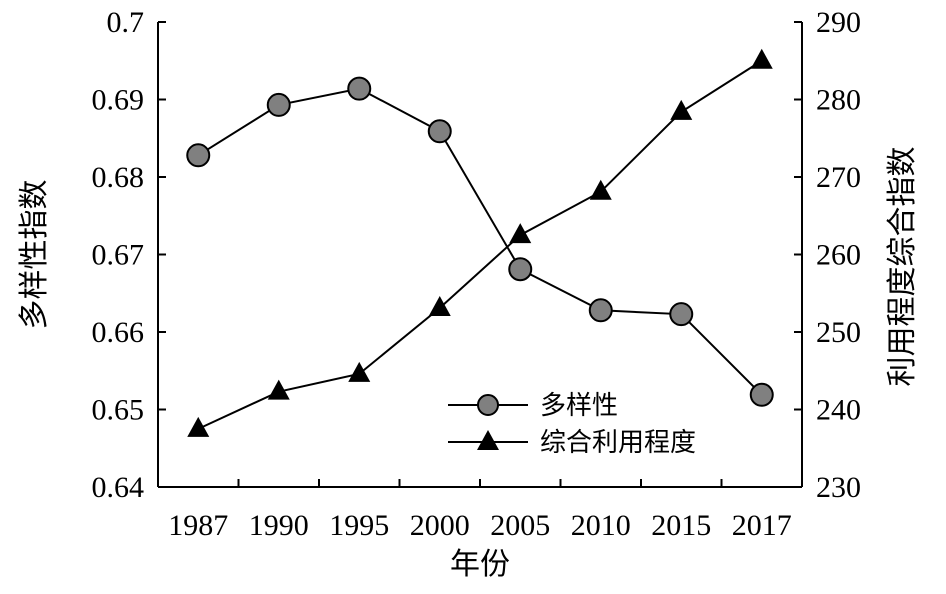 The width and height of the screenshot is (946, 594). Describe the element at coordinates (838, 22) in the screenshot. I see `y-right-tick-label: 290` at that location.